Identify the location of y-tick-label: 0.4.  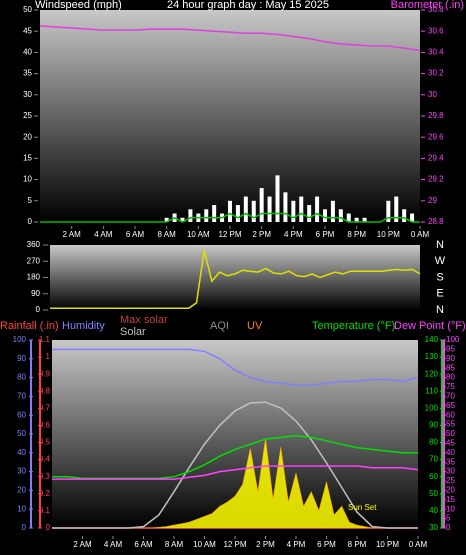
(45, 459).